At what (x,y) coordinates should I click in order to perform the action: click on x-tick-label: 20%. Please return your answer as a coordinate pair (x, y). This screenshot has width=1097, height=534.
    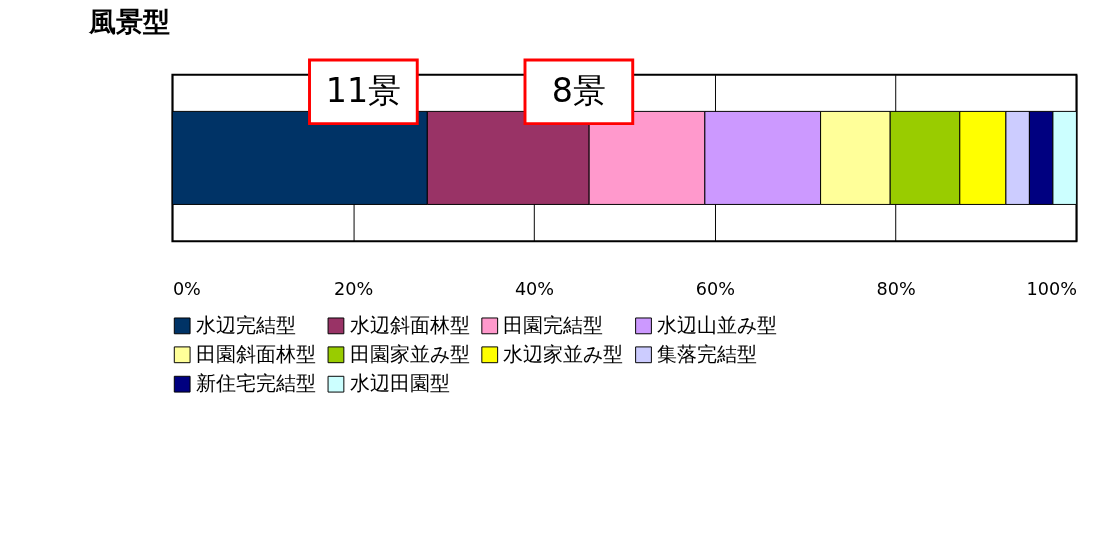
    Looking at the image, I should click on (354, 288).